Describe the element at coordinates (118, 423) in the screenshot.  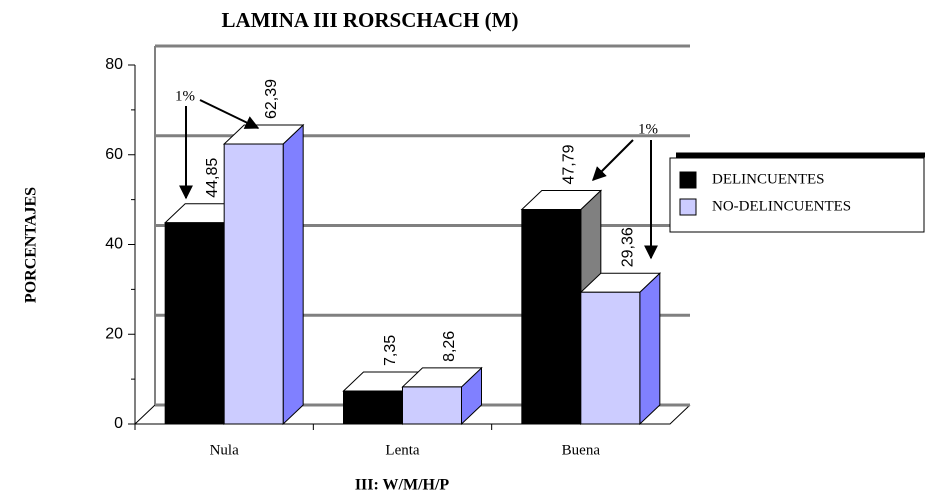
I see `y-tick-label: 0` at that location.